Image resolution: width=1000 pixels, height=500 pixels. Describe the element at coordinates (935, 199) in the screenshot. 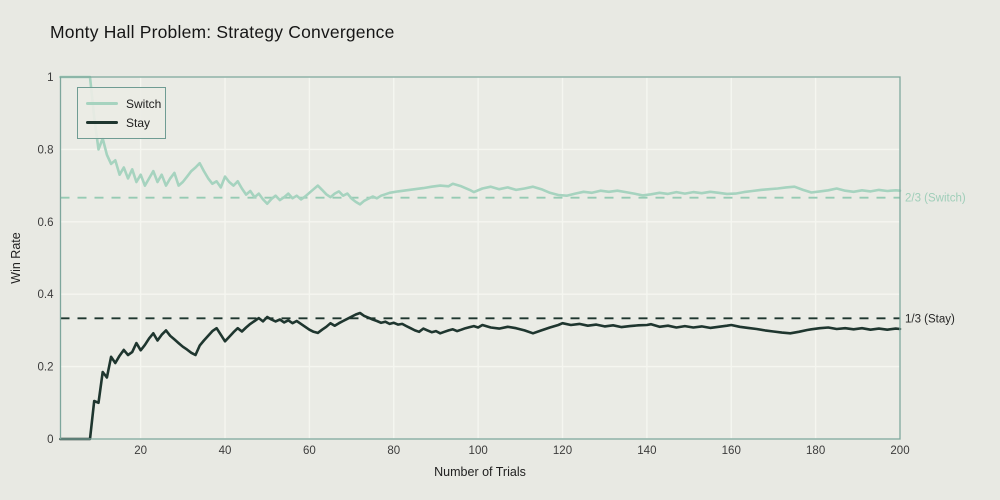

I see `reference-line-label: 2/3 (Switch)` at that location.